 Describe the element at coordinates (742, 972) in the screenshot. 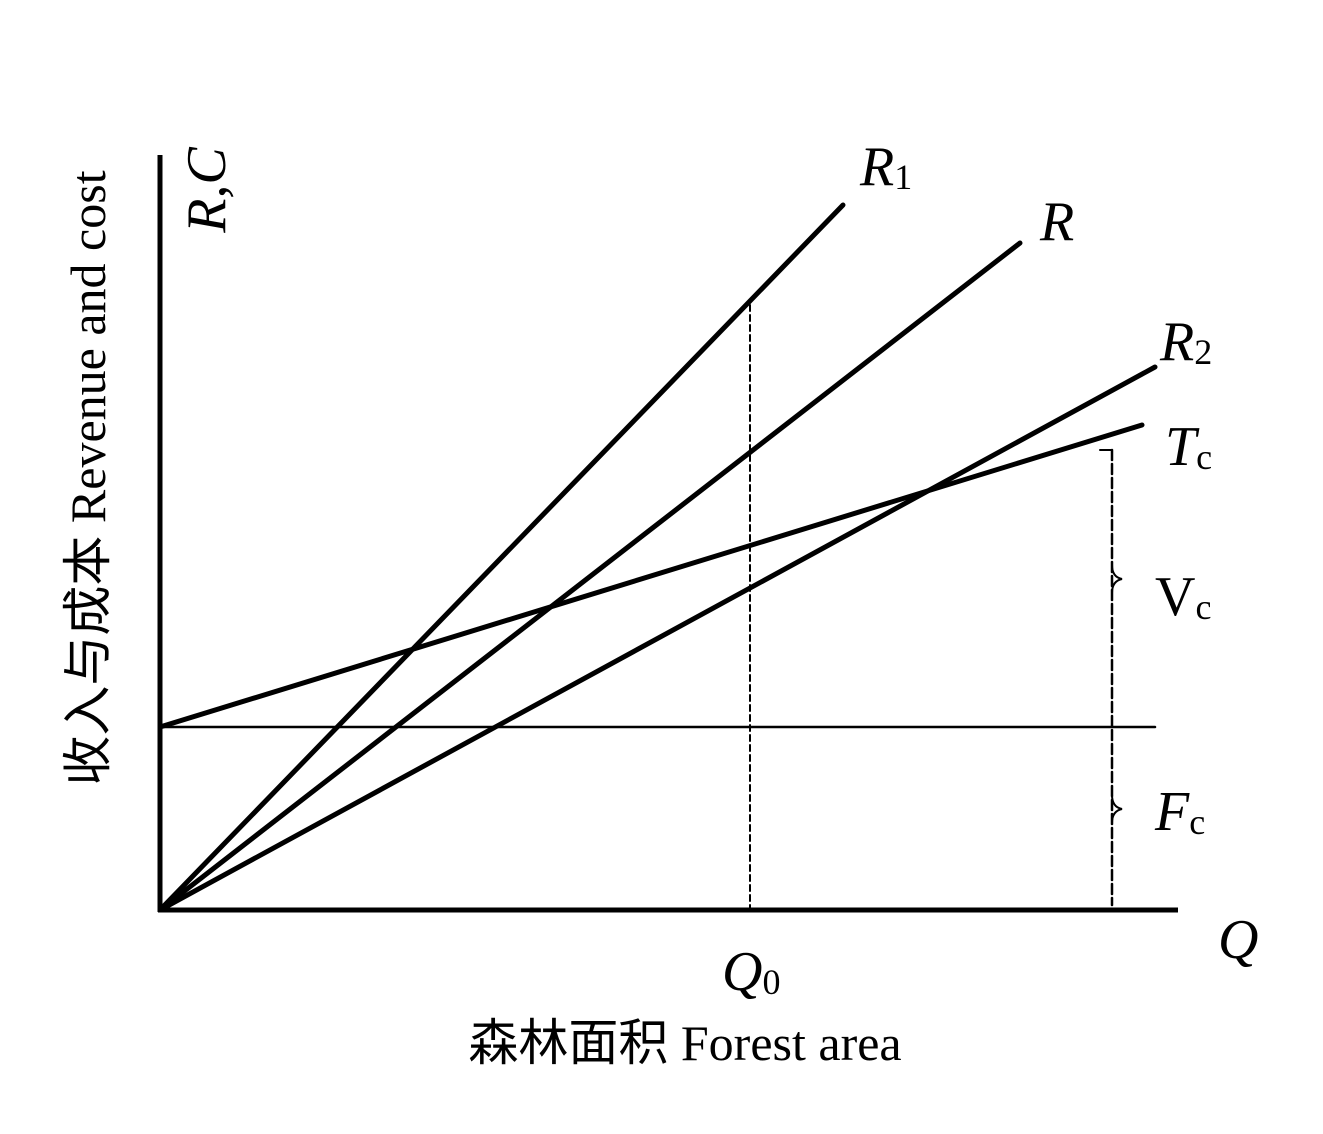

I see `q0-main: Q` at that location.